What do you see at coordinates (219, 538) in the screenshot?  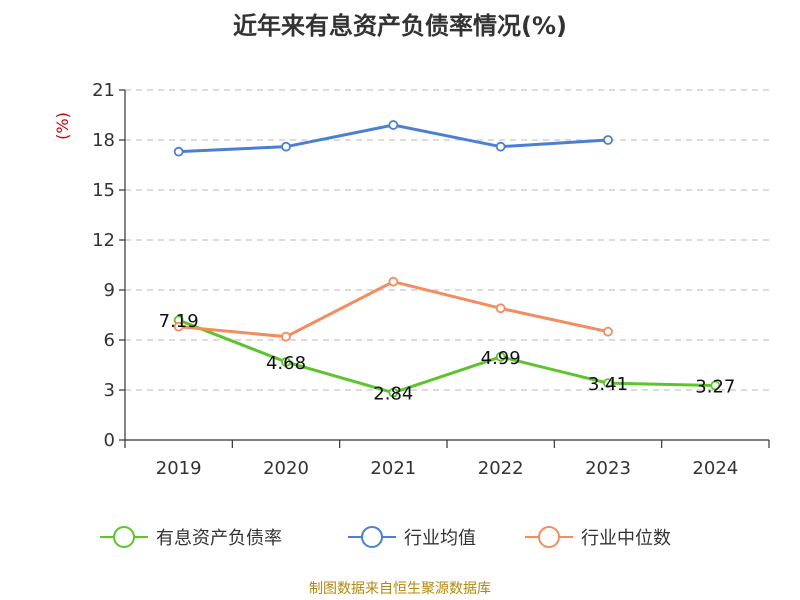 I see `legend-label: 有息资产负债率` at bounding box center [219, 538].